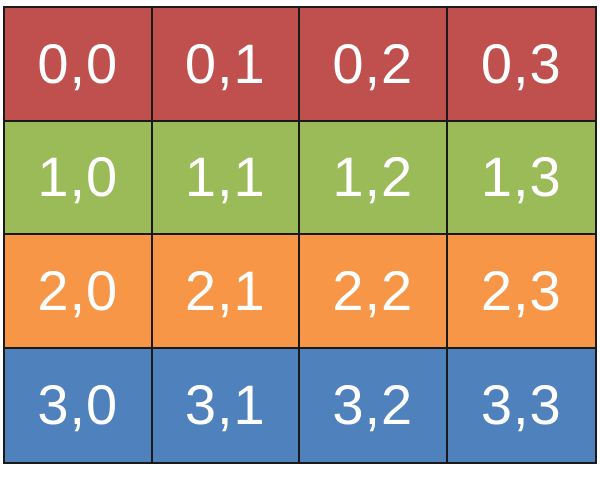 The width and height of the screenshot is (600, 491). I want to click on grid-cell-2-0: 2,0, so click(79, 292).